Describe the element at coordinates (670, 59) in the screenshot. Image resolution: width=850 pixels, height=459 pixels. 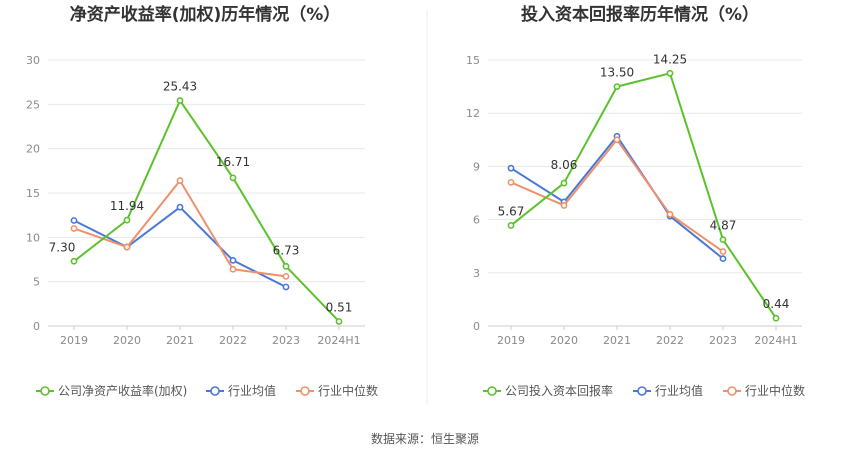
I see `data-label: 14.25` at that location.